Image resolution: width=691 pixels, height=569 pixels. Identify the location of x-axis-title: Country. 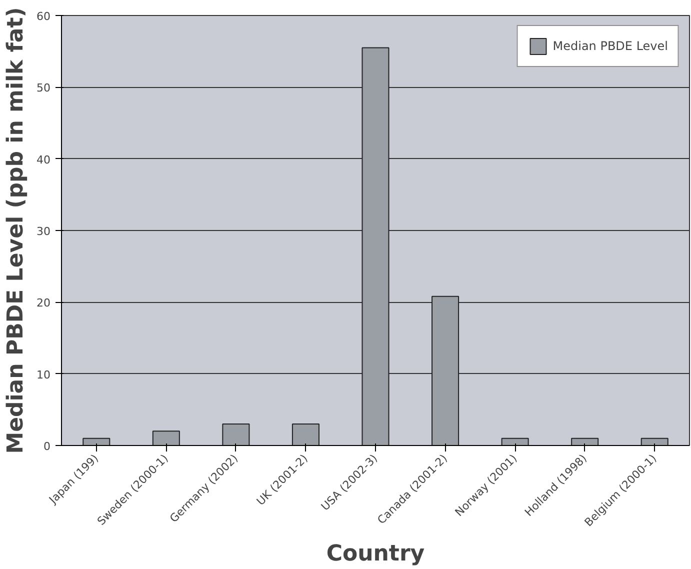
(375, 554).